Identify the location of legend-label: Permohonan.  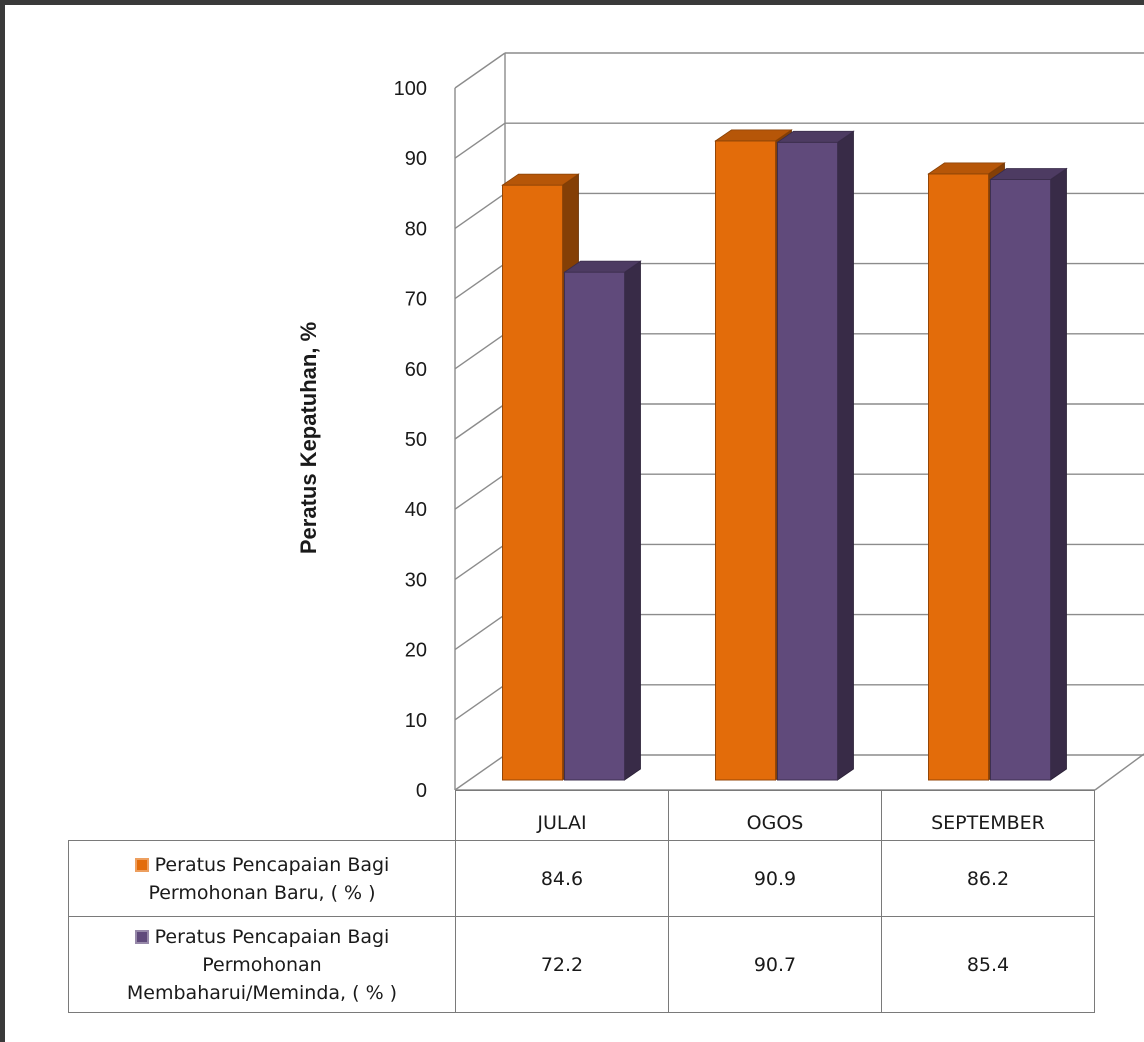
(262, 964).